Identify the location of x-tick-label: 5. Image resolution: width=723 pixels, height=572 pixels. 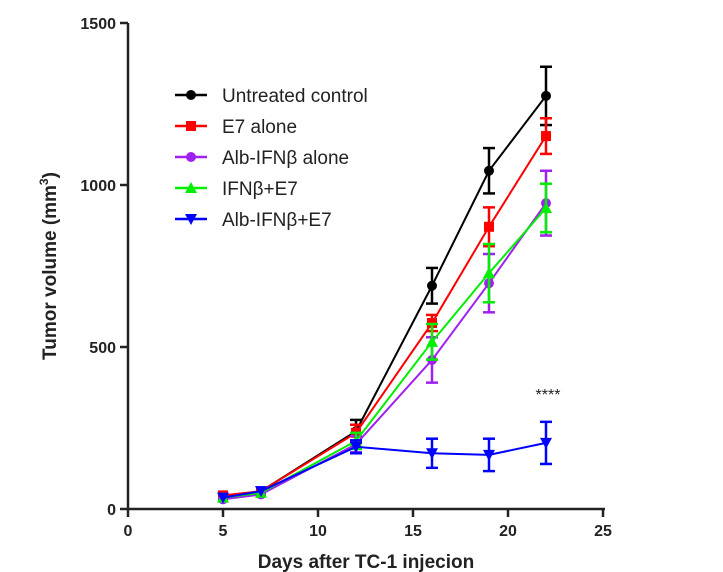
(223, 531).